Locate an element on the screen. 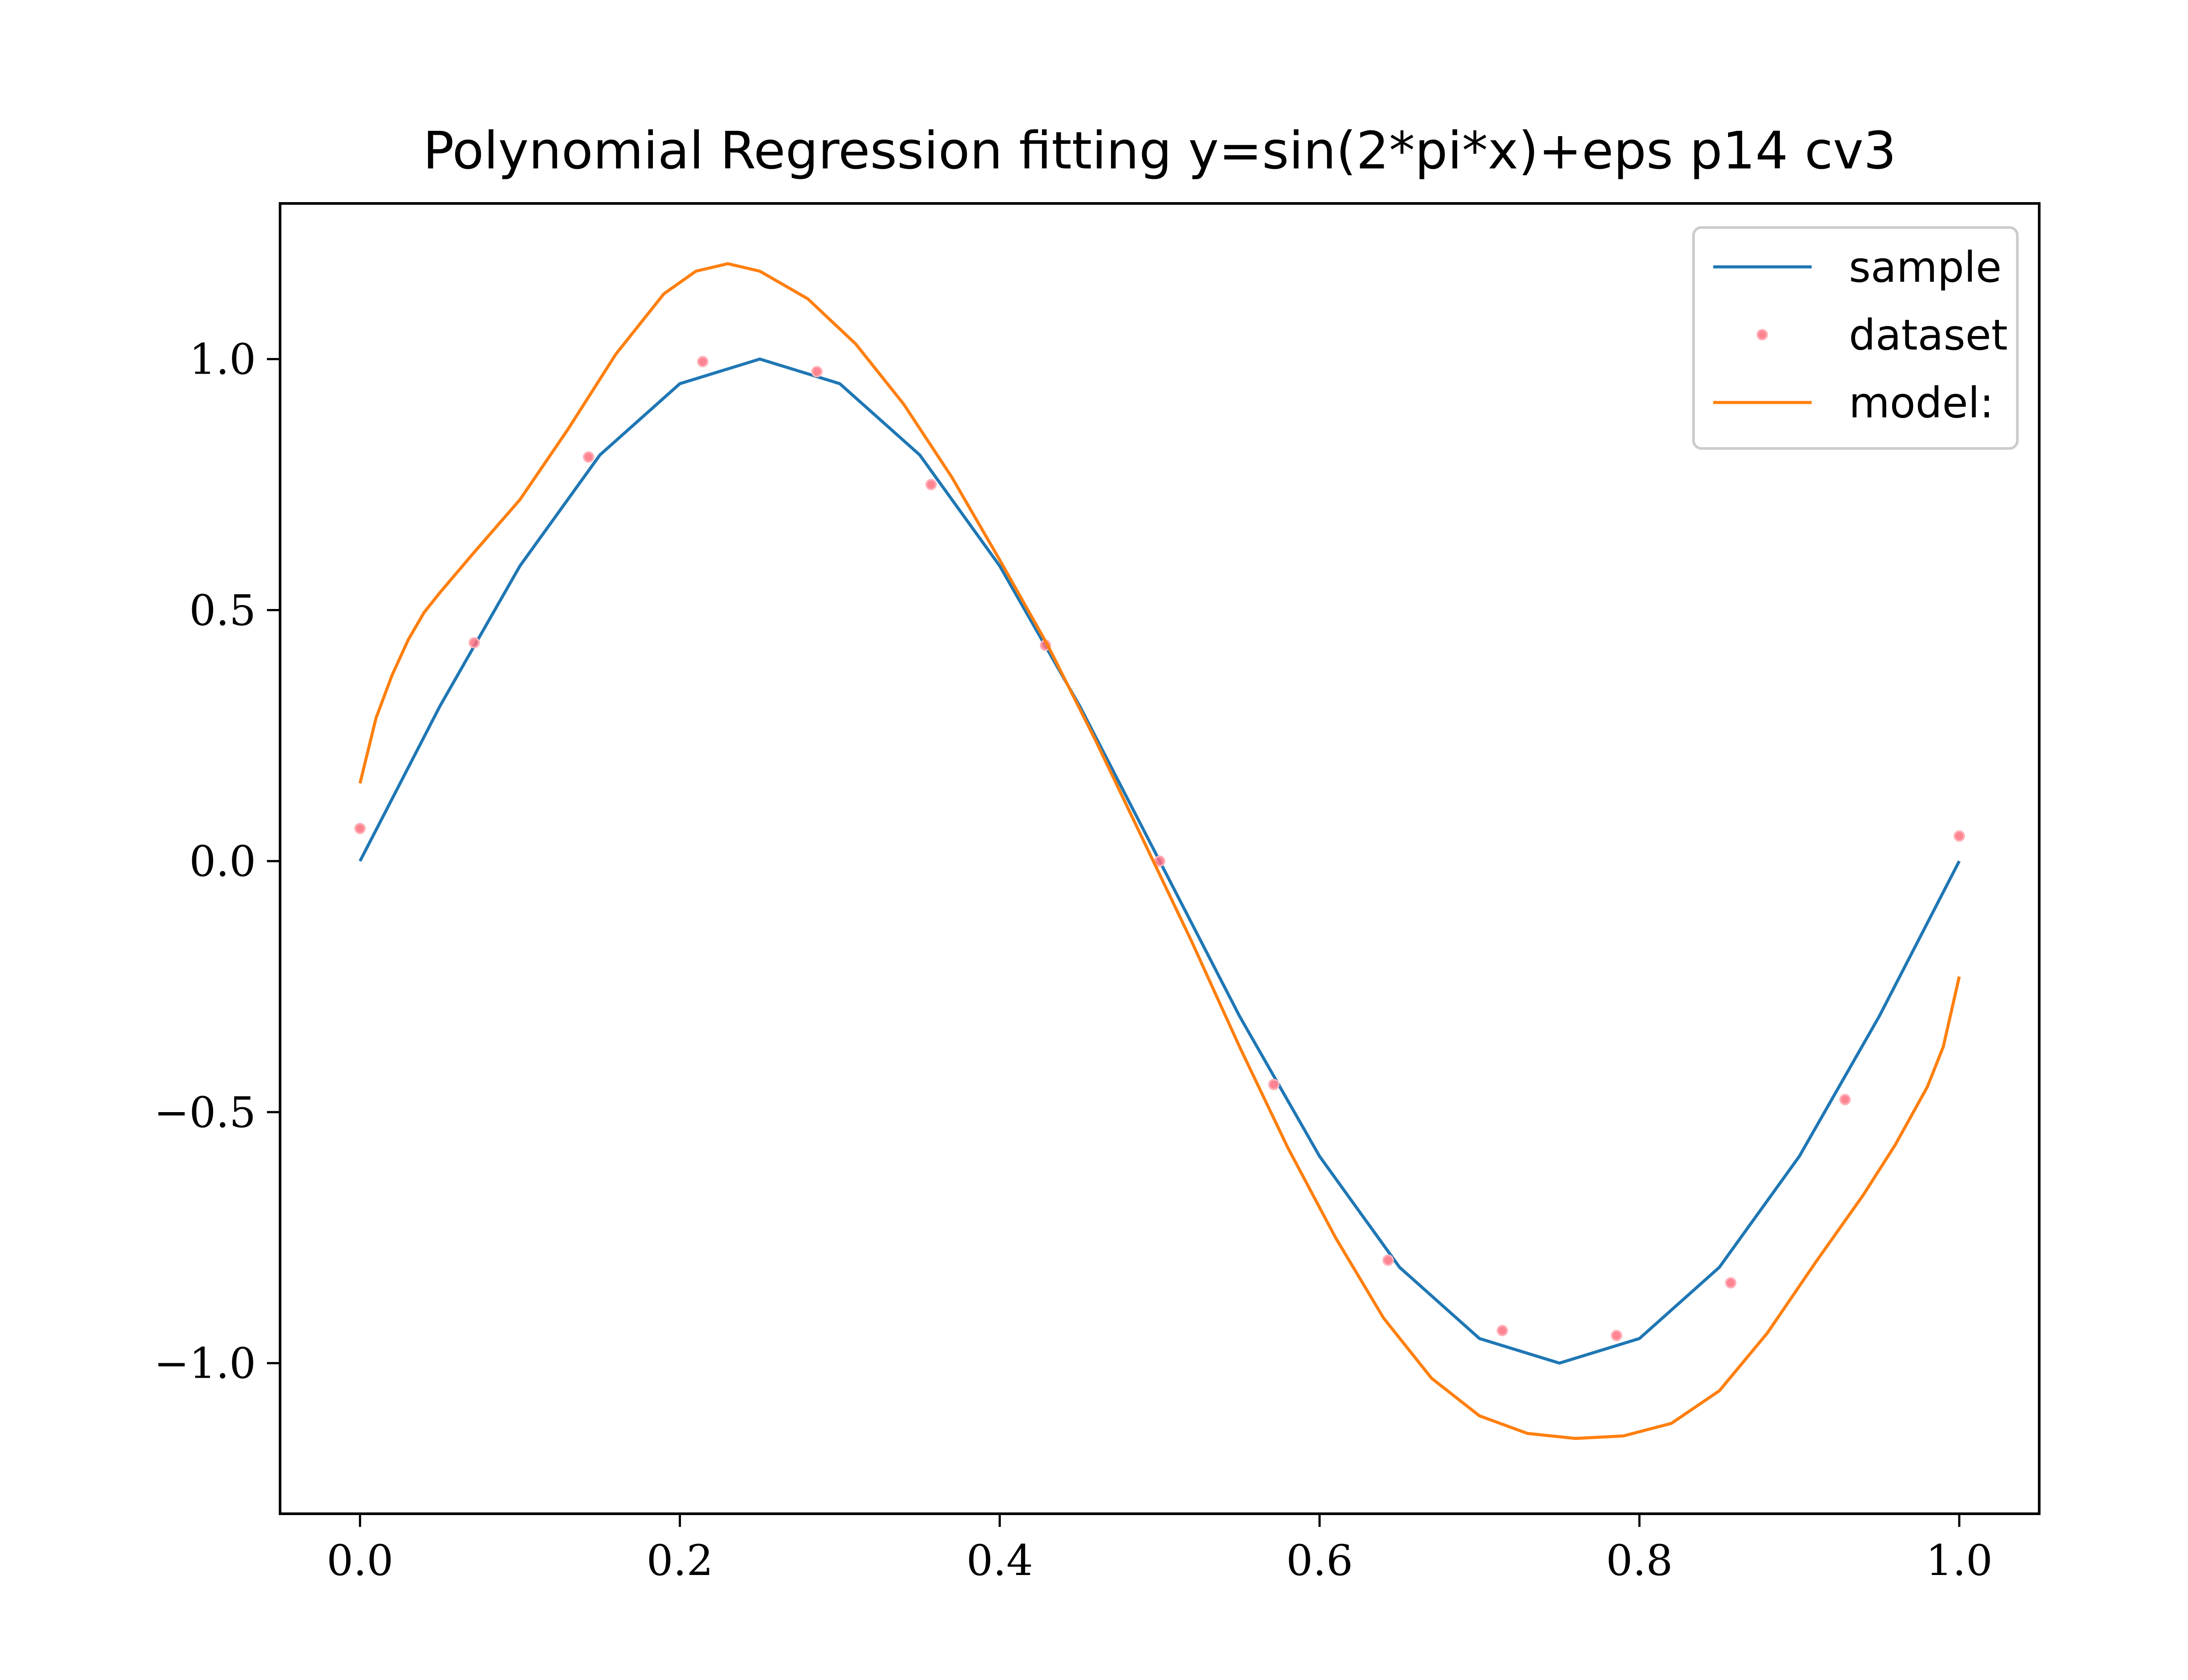 This screenshot has width=2188, height=1680. y-tick-label: −0.5 is located at coordinates (205, 1112).